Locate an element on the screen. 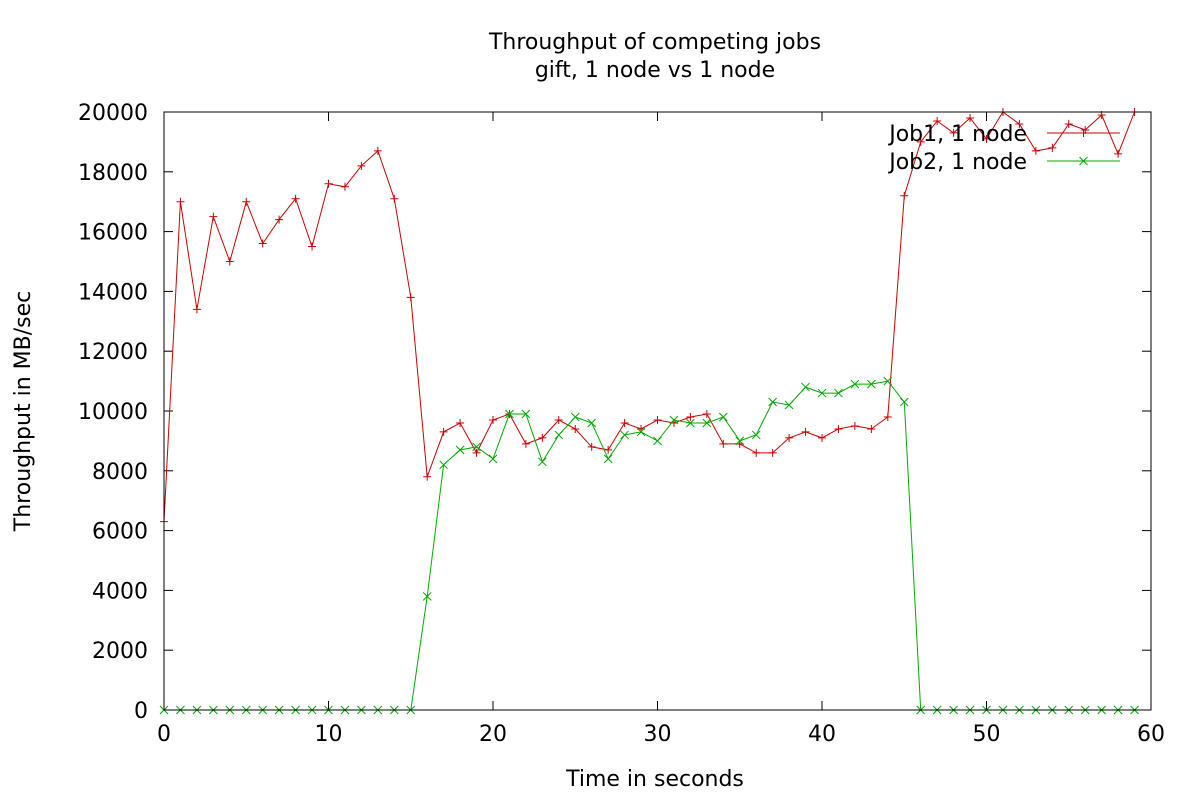  x-tick-label: 50 is located at coordinates (987, 734).